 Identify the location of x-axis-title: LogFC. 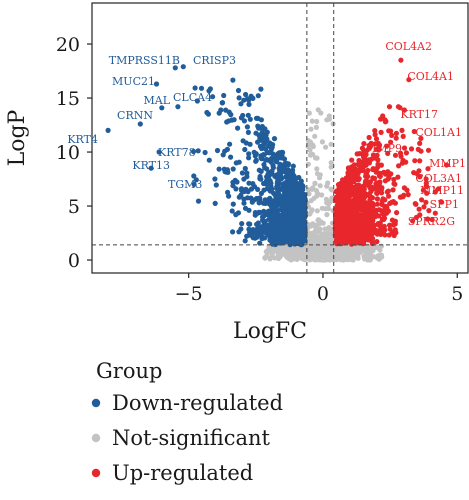
(270, 331).